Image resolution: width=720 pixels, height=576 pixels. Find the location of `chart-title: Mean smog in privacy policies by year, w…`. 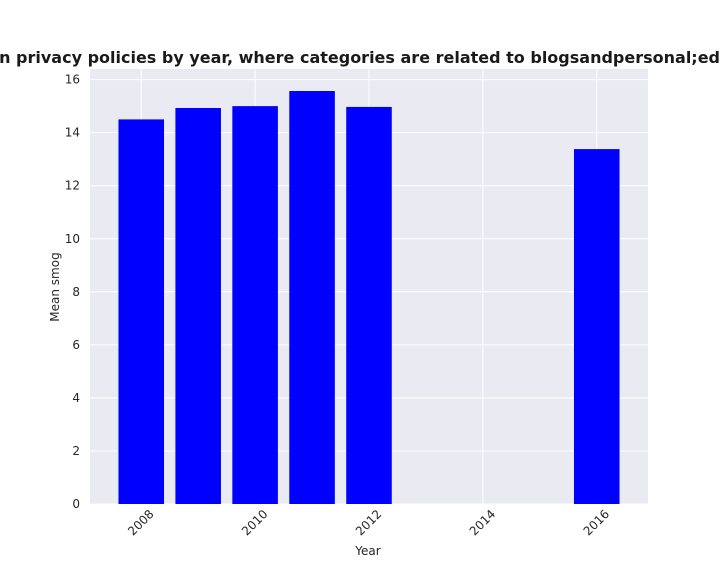

chart-title: Mean smog in privacy policies by year, w… is located at coordinates (360, 57).